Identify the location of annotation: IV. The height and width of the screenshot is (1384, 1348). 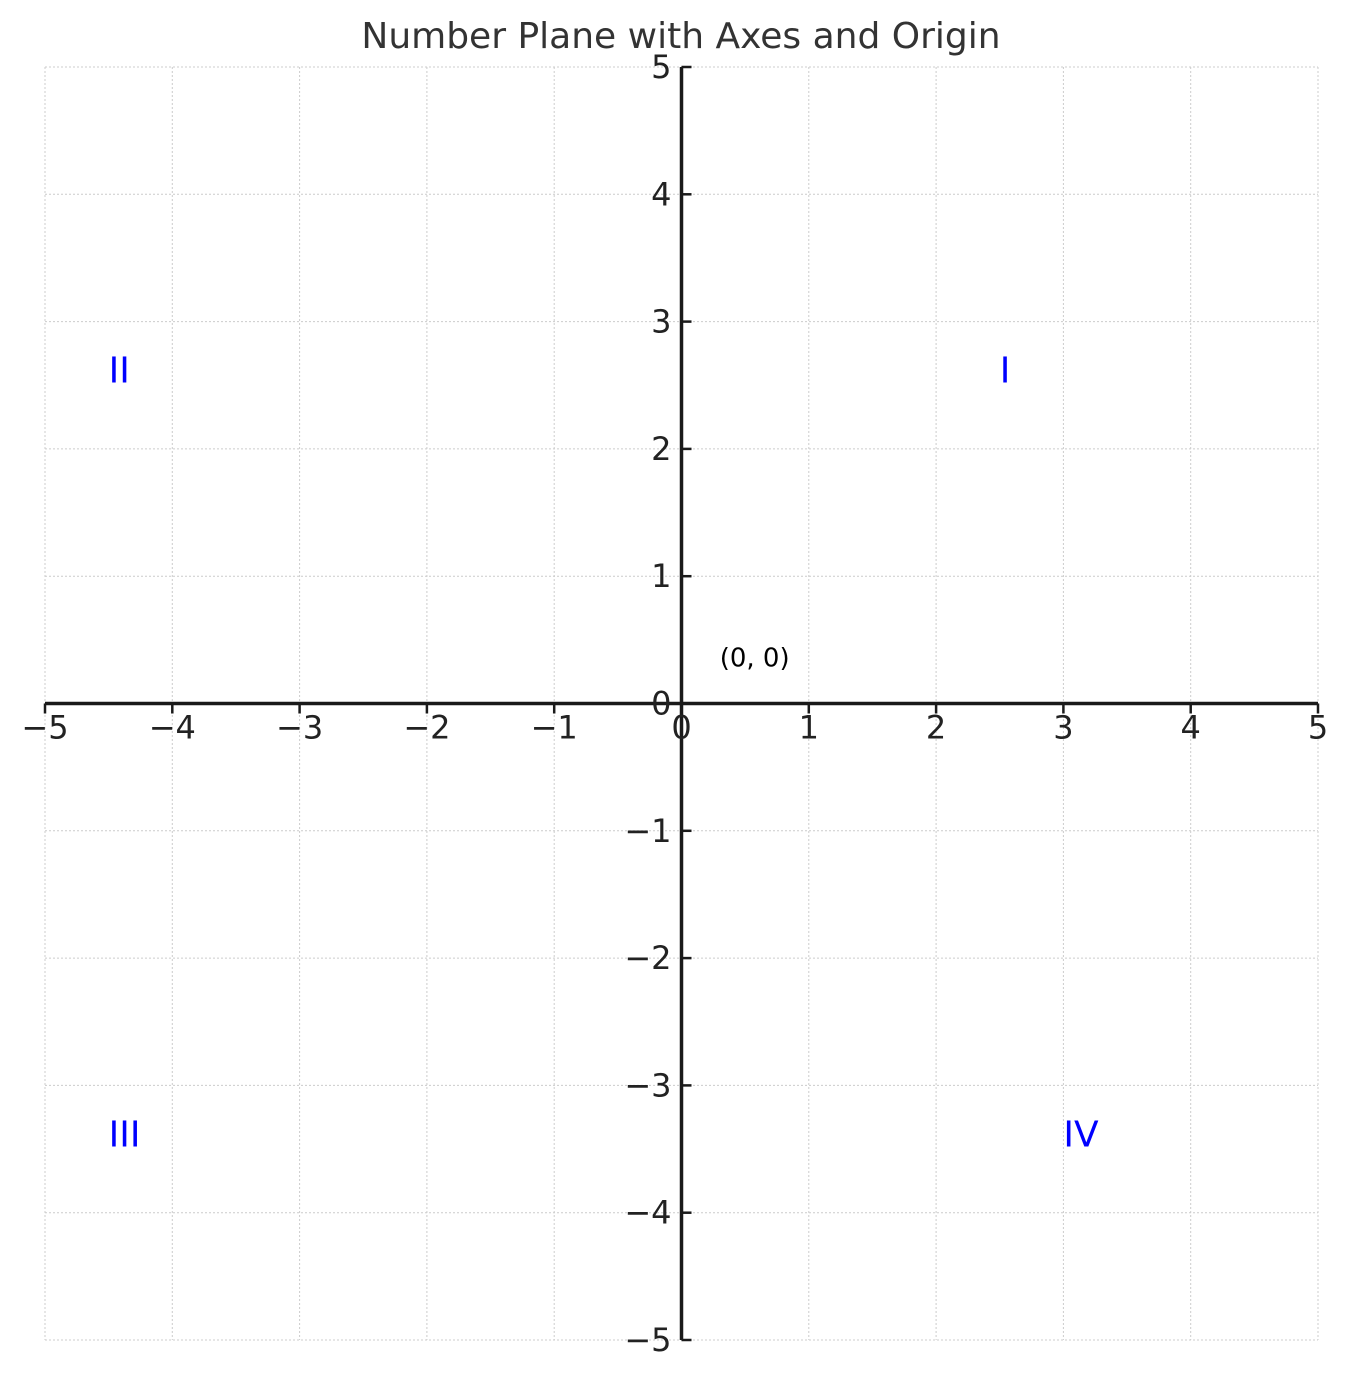
(1081, 1134).